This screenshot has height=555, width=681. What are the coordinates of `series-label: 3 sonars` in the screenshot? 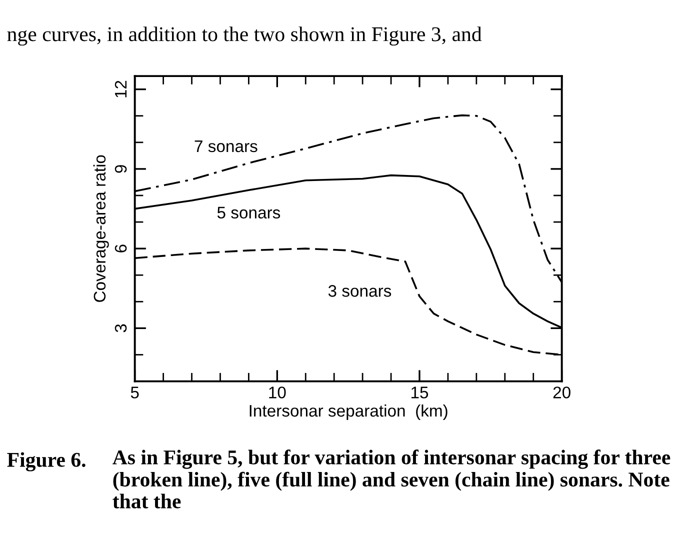 It's located at (360, 291).